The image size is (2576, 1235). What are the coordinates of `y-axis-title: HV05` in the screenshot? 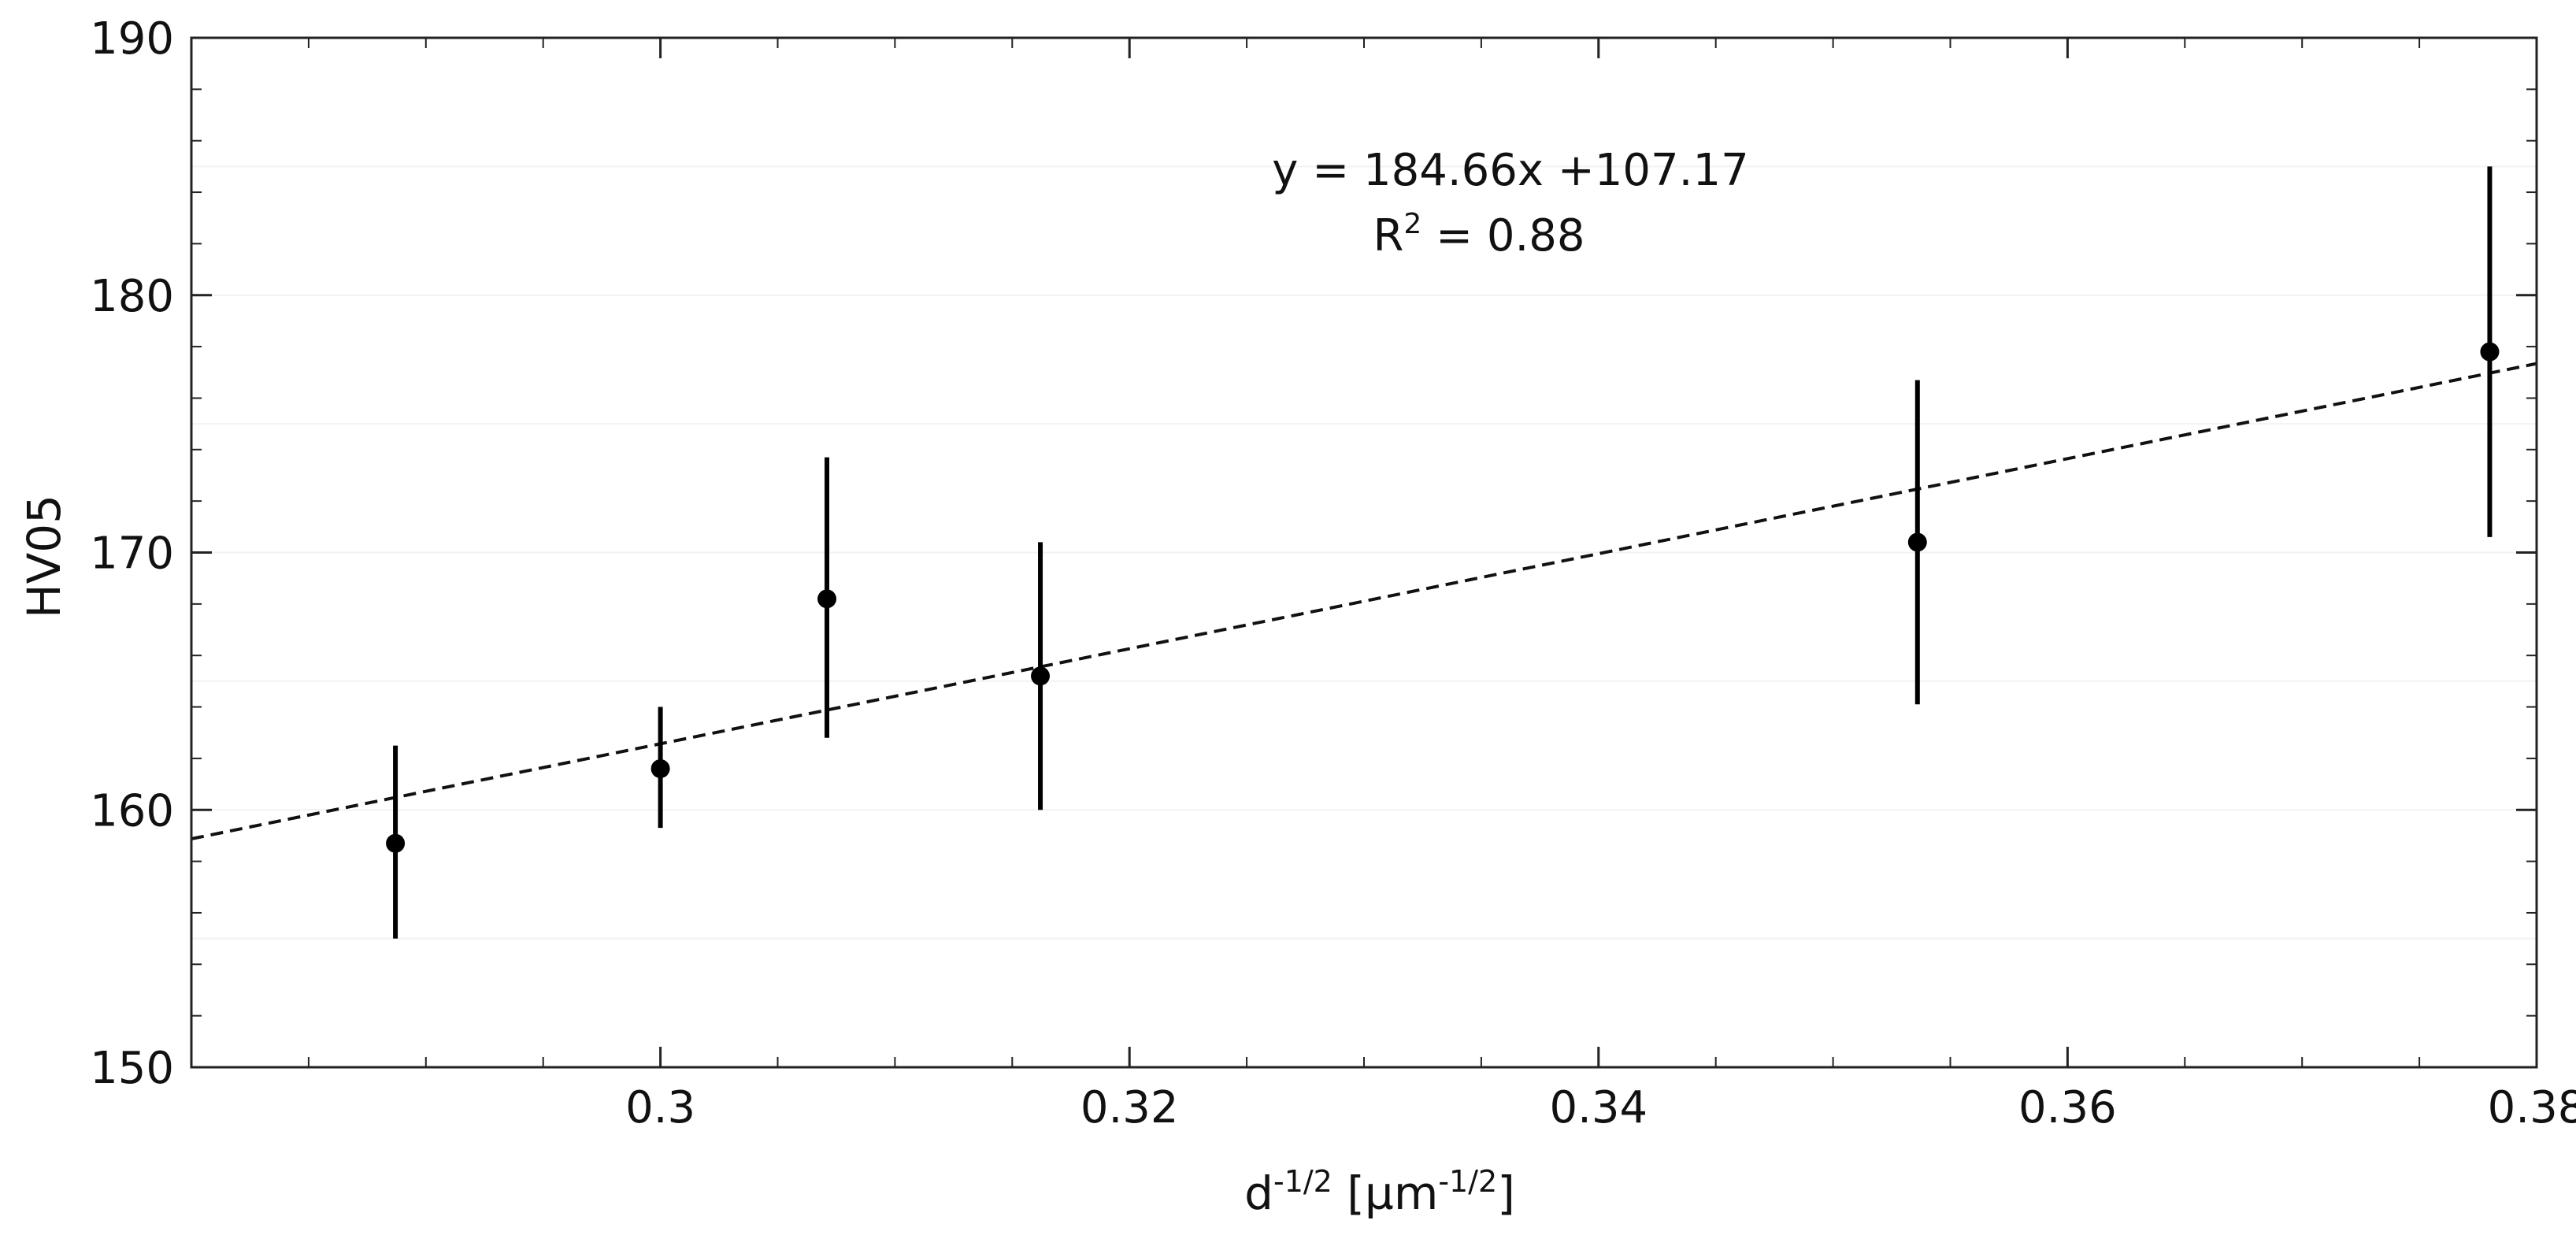 It's located at (44, 556).